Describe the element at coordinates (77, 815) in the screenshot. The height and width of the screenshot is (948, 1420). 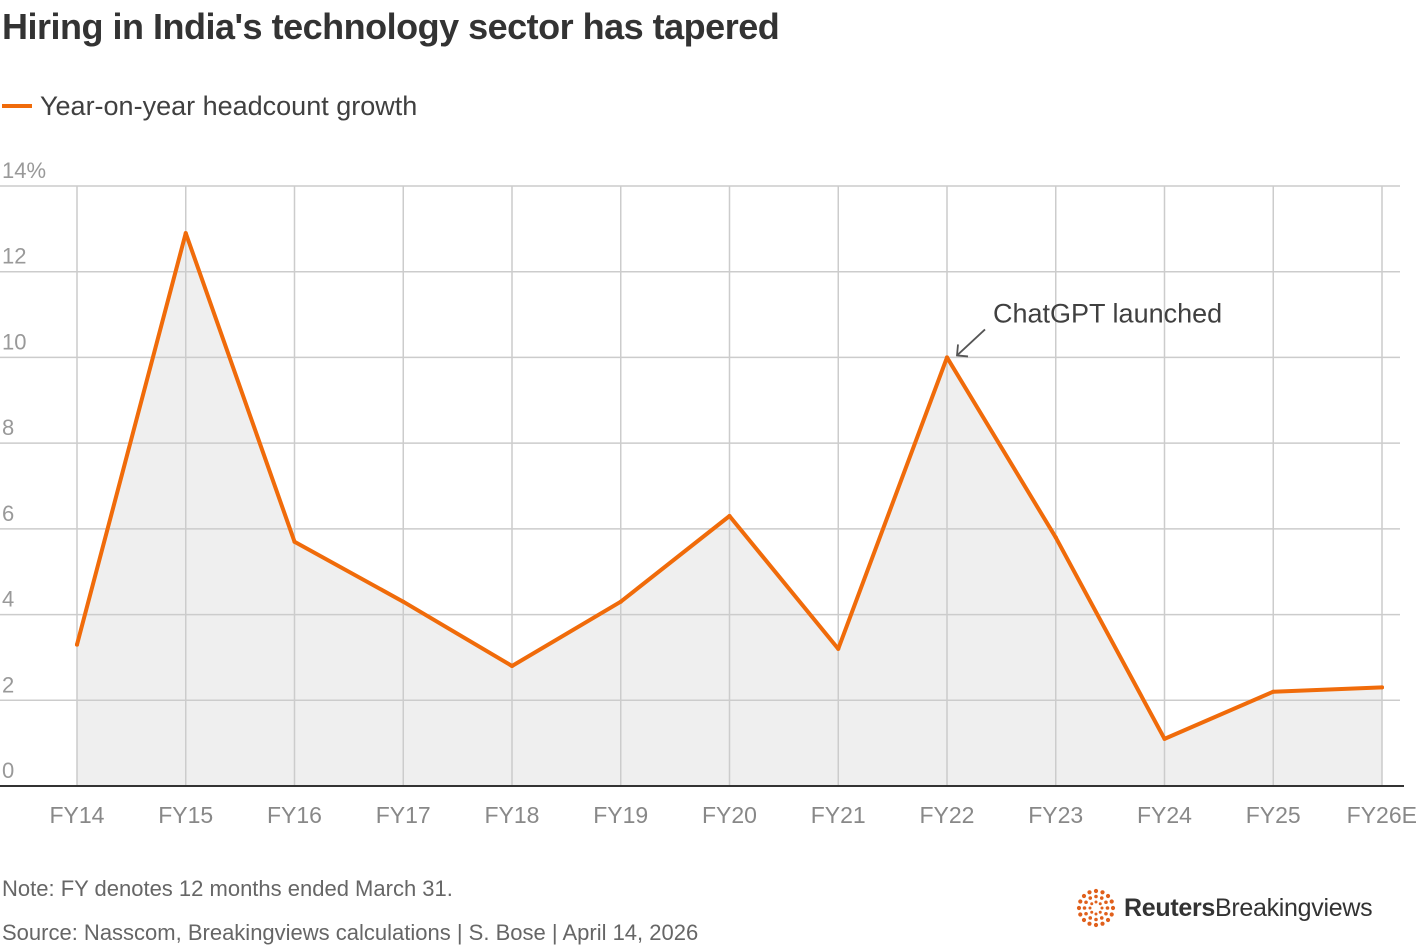
I see `x-tick-label: FY14` at that location.